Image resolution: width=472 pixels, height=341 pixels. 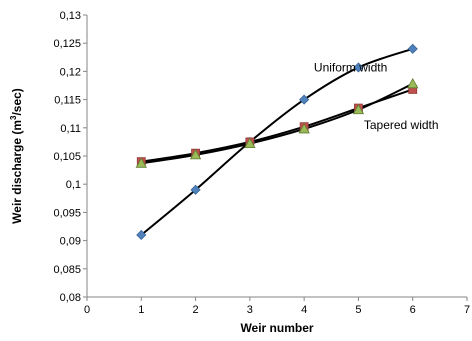 I want to click on series-annotation: Tapered width, so click(x=401, y=125).